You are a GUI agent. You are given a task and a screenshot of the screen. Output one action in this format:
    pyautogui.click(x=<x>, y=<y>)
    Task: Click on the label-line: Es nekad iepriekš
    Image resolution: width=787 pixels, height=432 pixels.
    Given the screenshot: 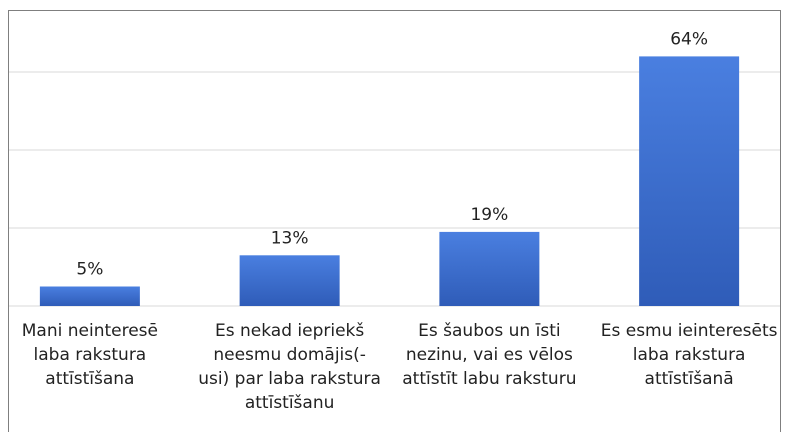 What is the action you would take?
    pyautogui.click(x=289, y=331)
    